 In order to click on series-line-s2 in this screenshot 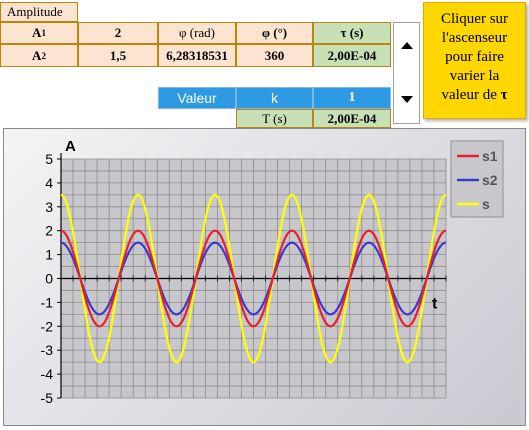, I will do `click(253, 278)`.